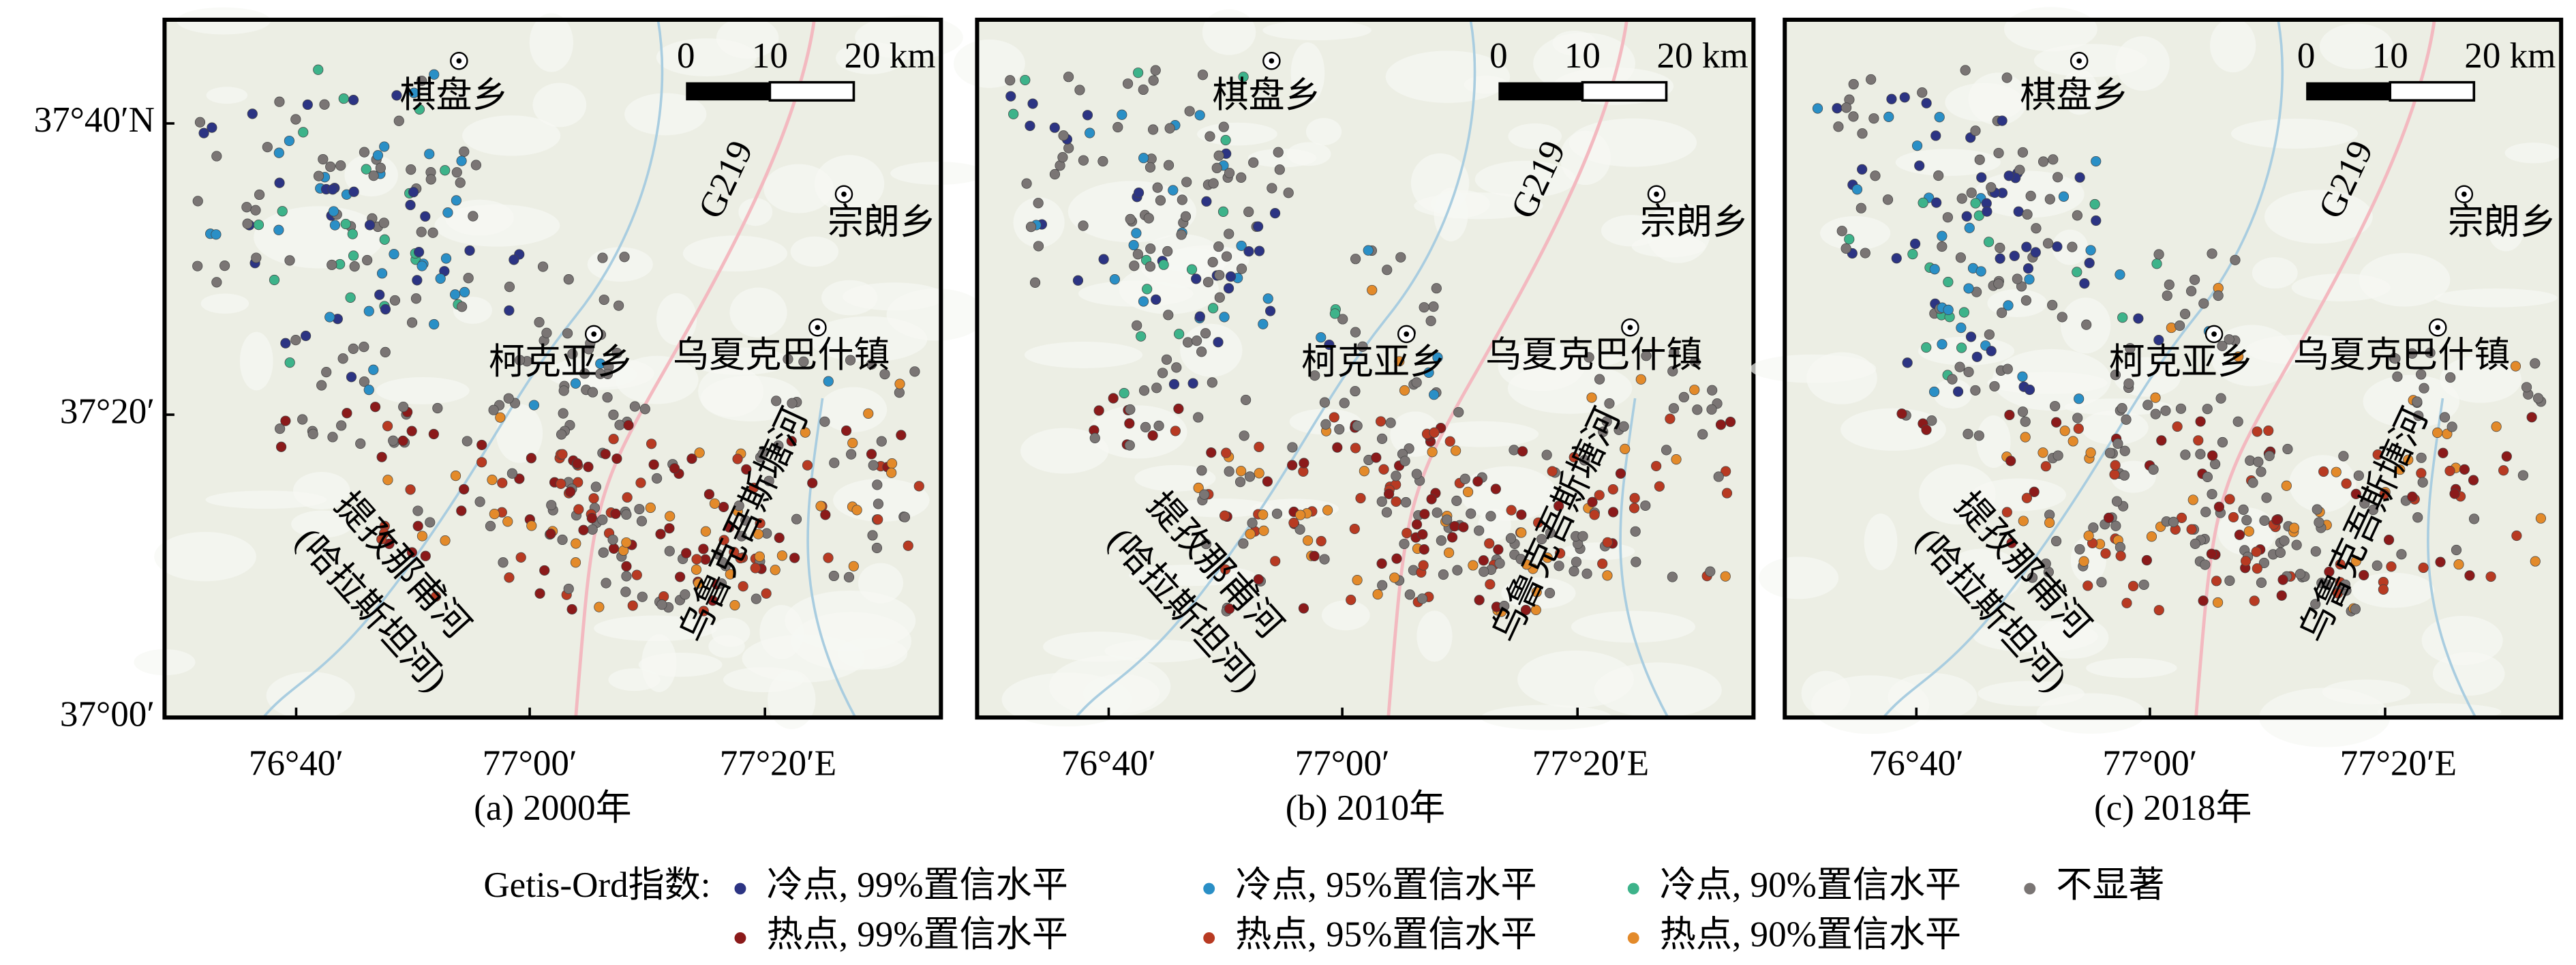 The image size is (2576, 965). I want to click on lon-label: 77°00′, so click(1342, 764).